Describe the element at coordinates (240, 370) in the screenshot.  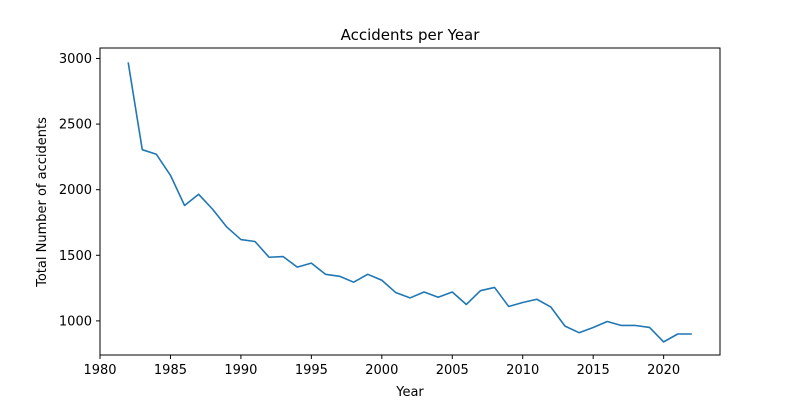
I see `x-tick-label: 1990` at that location.